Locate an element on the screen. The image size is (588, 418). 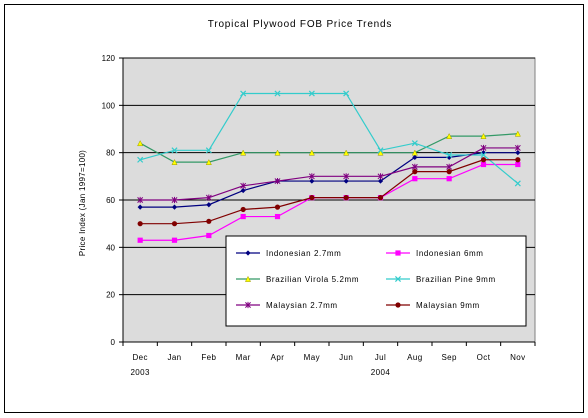
x-tick-label: Aug is located at coordinates (414, 357).